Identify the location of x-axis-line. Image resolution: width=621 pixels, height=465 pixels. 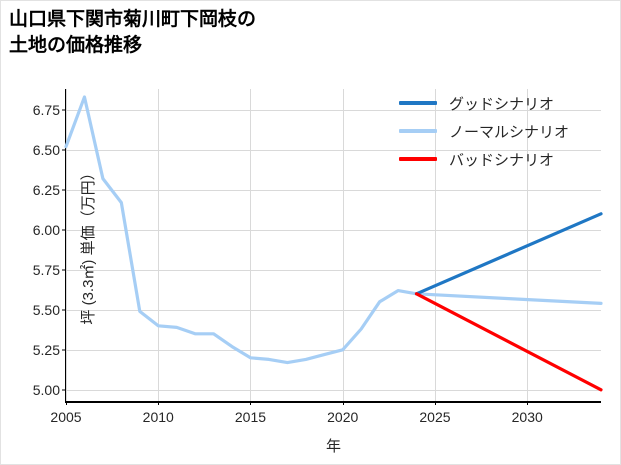
(333, 402).